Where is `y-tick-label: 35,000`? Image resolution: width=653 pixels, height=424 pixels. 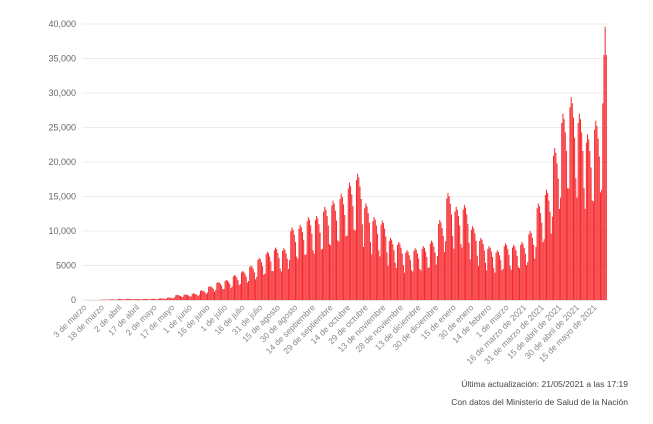
y-tick-label: 35,000 is located at coordinates (62, 59).